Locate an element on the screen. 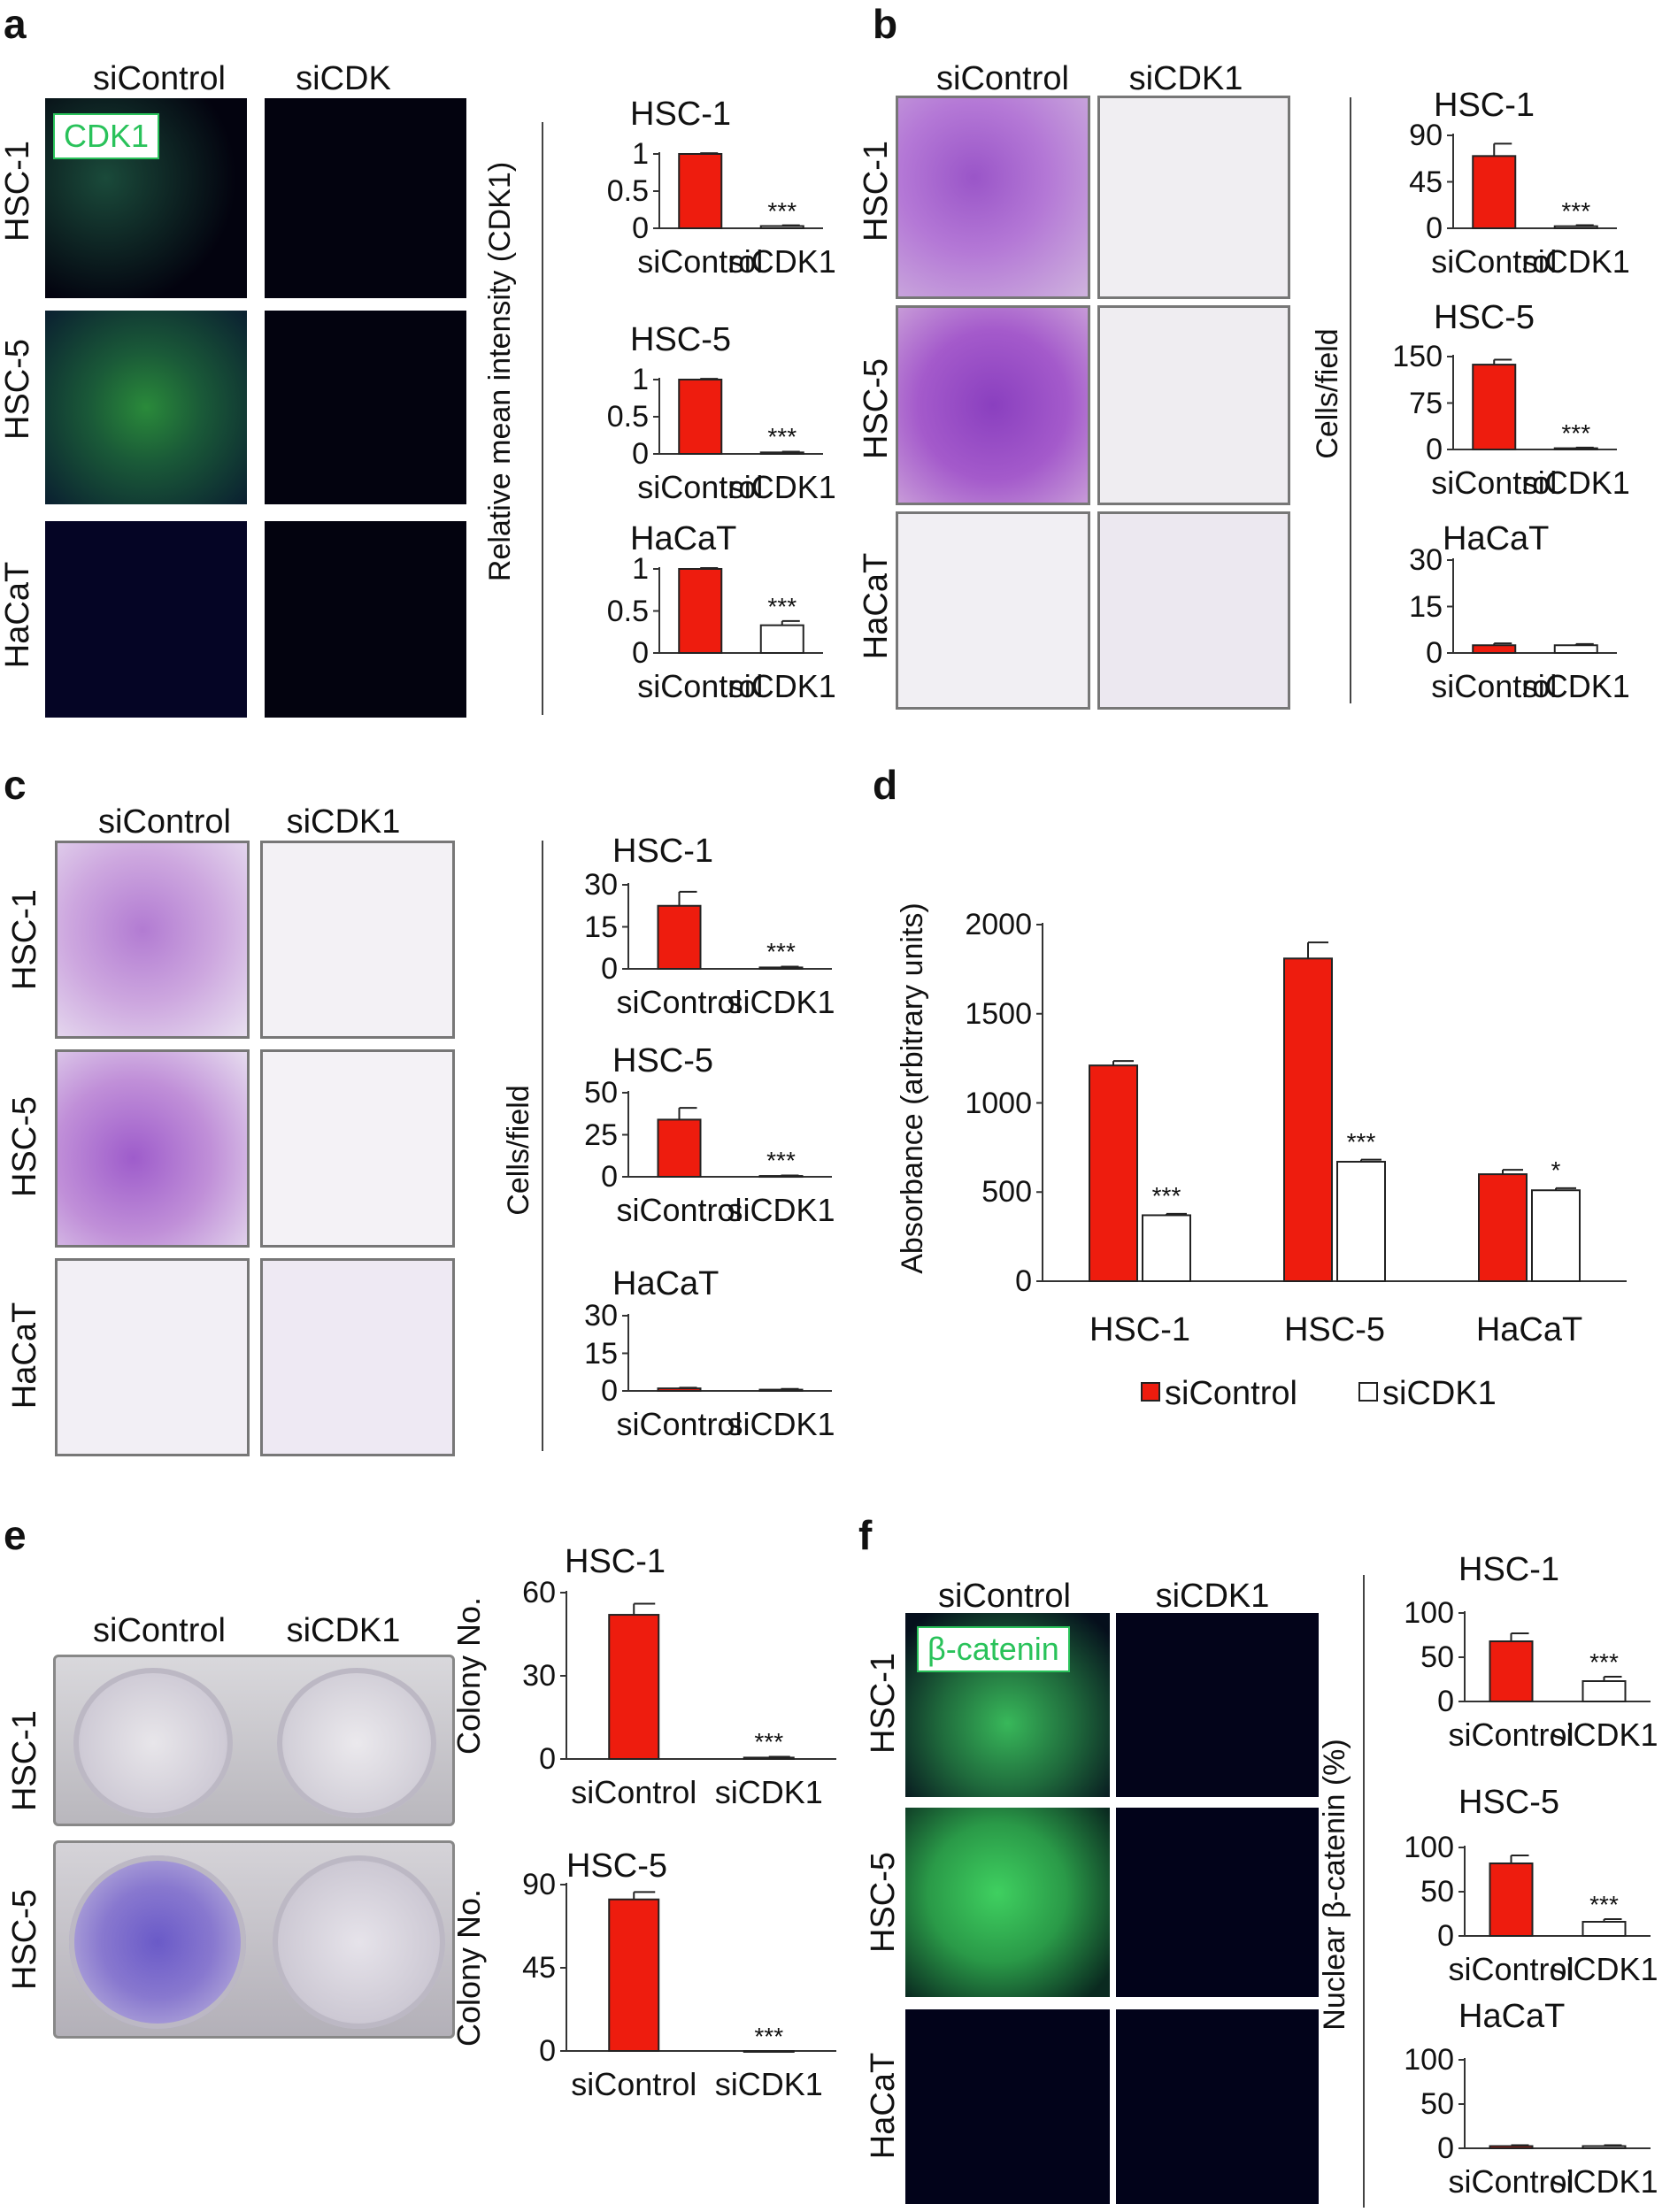 The width and height of the screenshot is (1670, 2212). panel-c-image-hsc1-sicdk1 is located at coordinates (357, 940).